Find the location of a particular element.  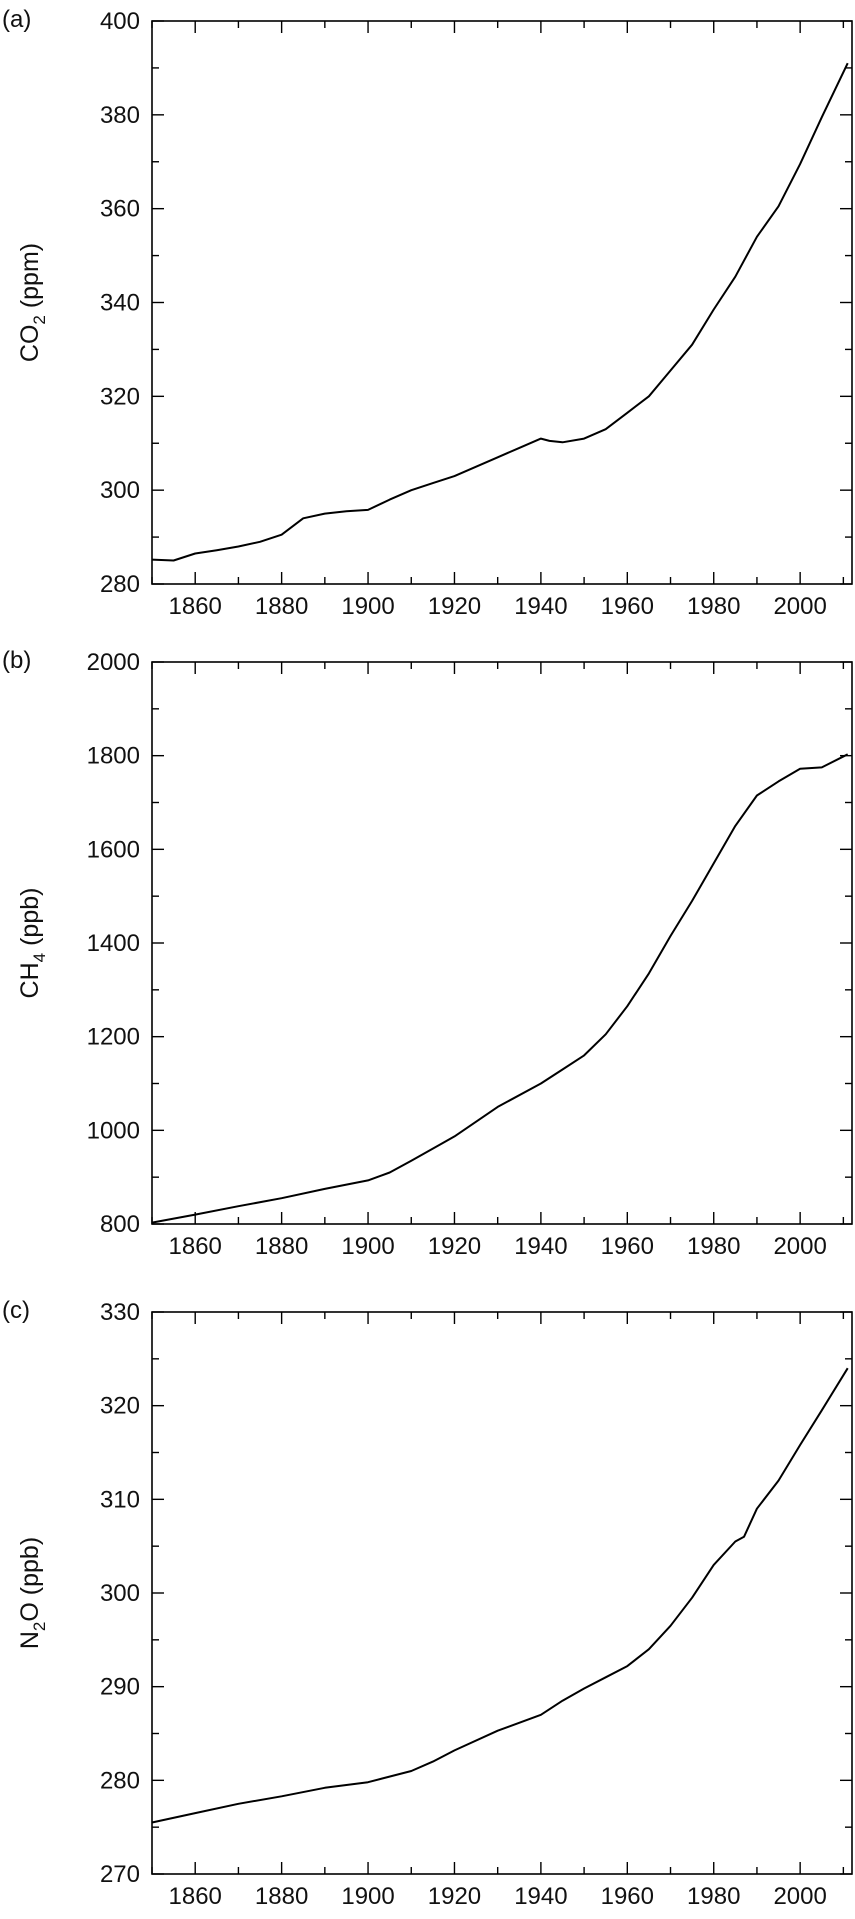

y-tick-label: 1800 is located at coordinates (113, 756).